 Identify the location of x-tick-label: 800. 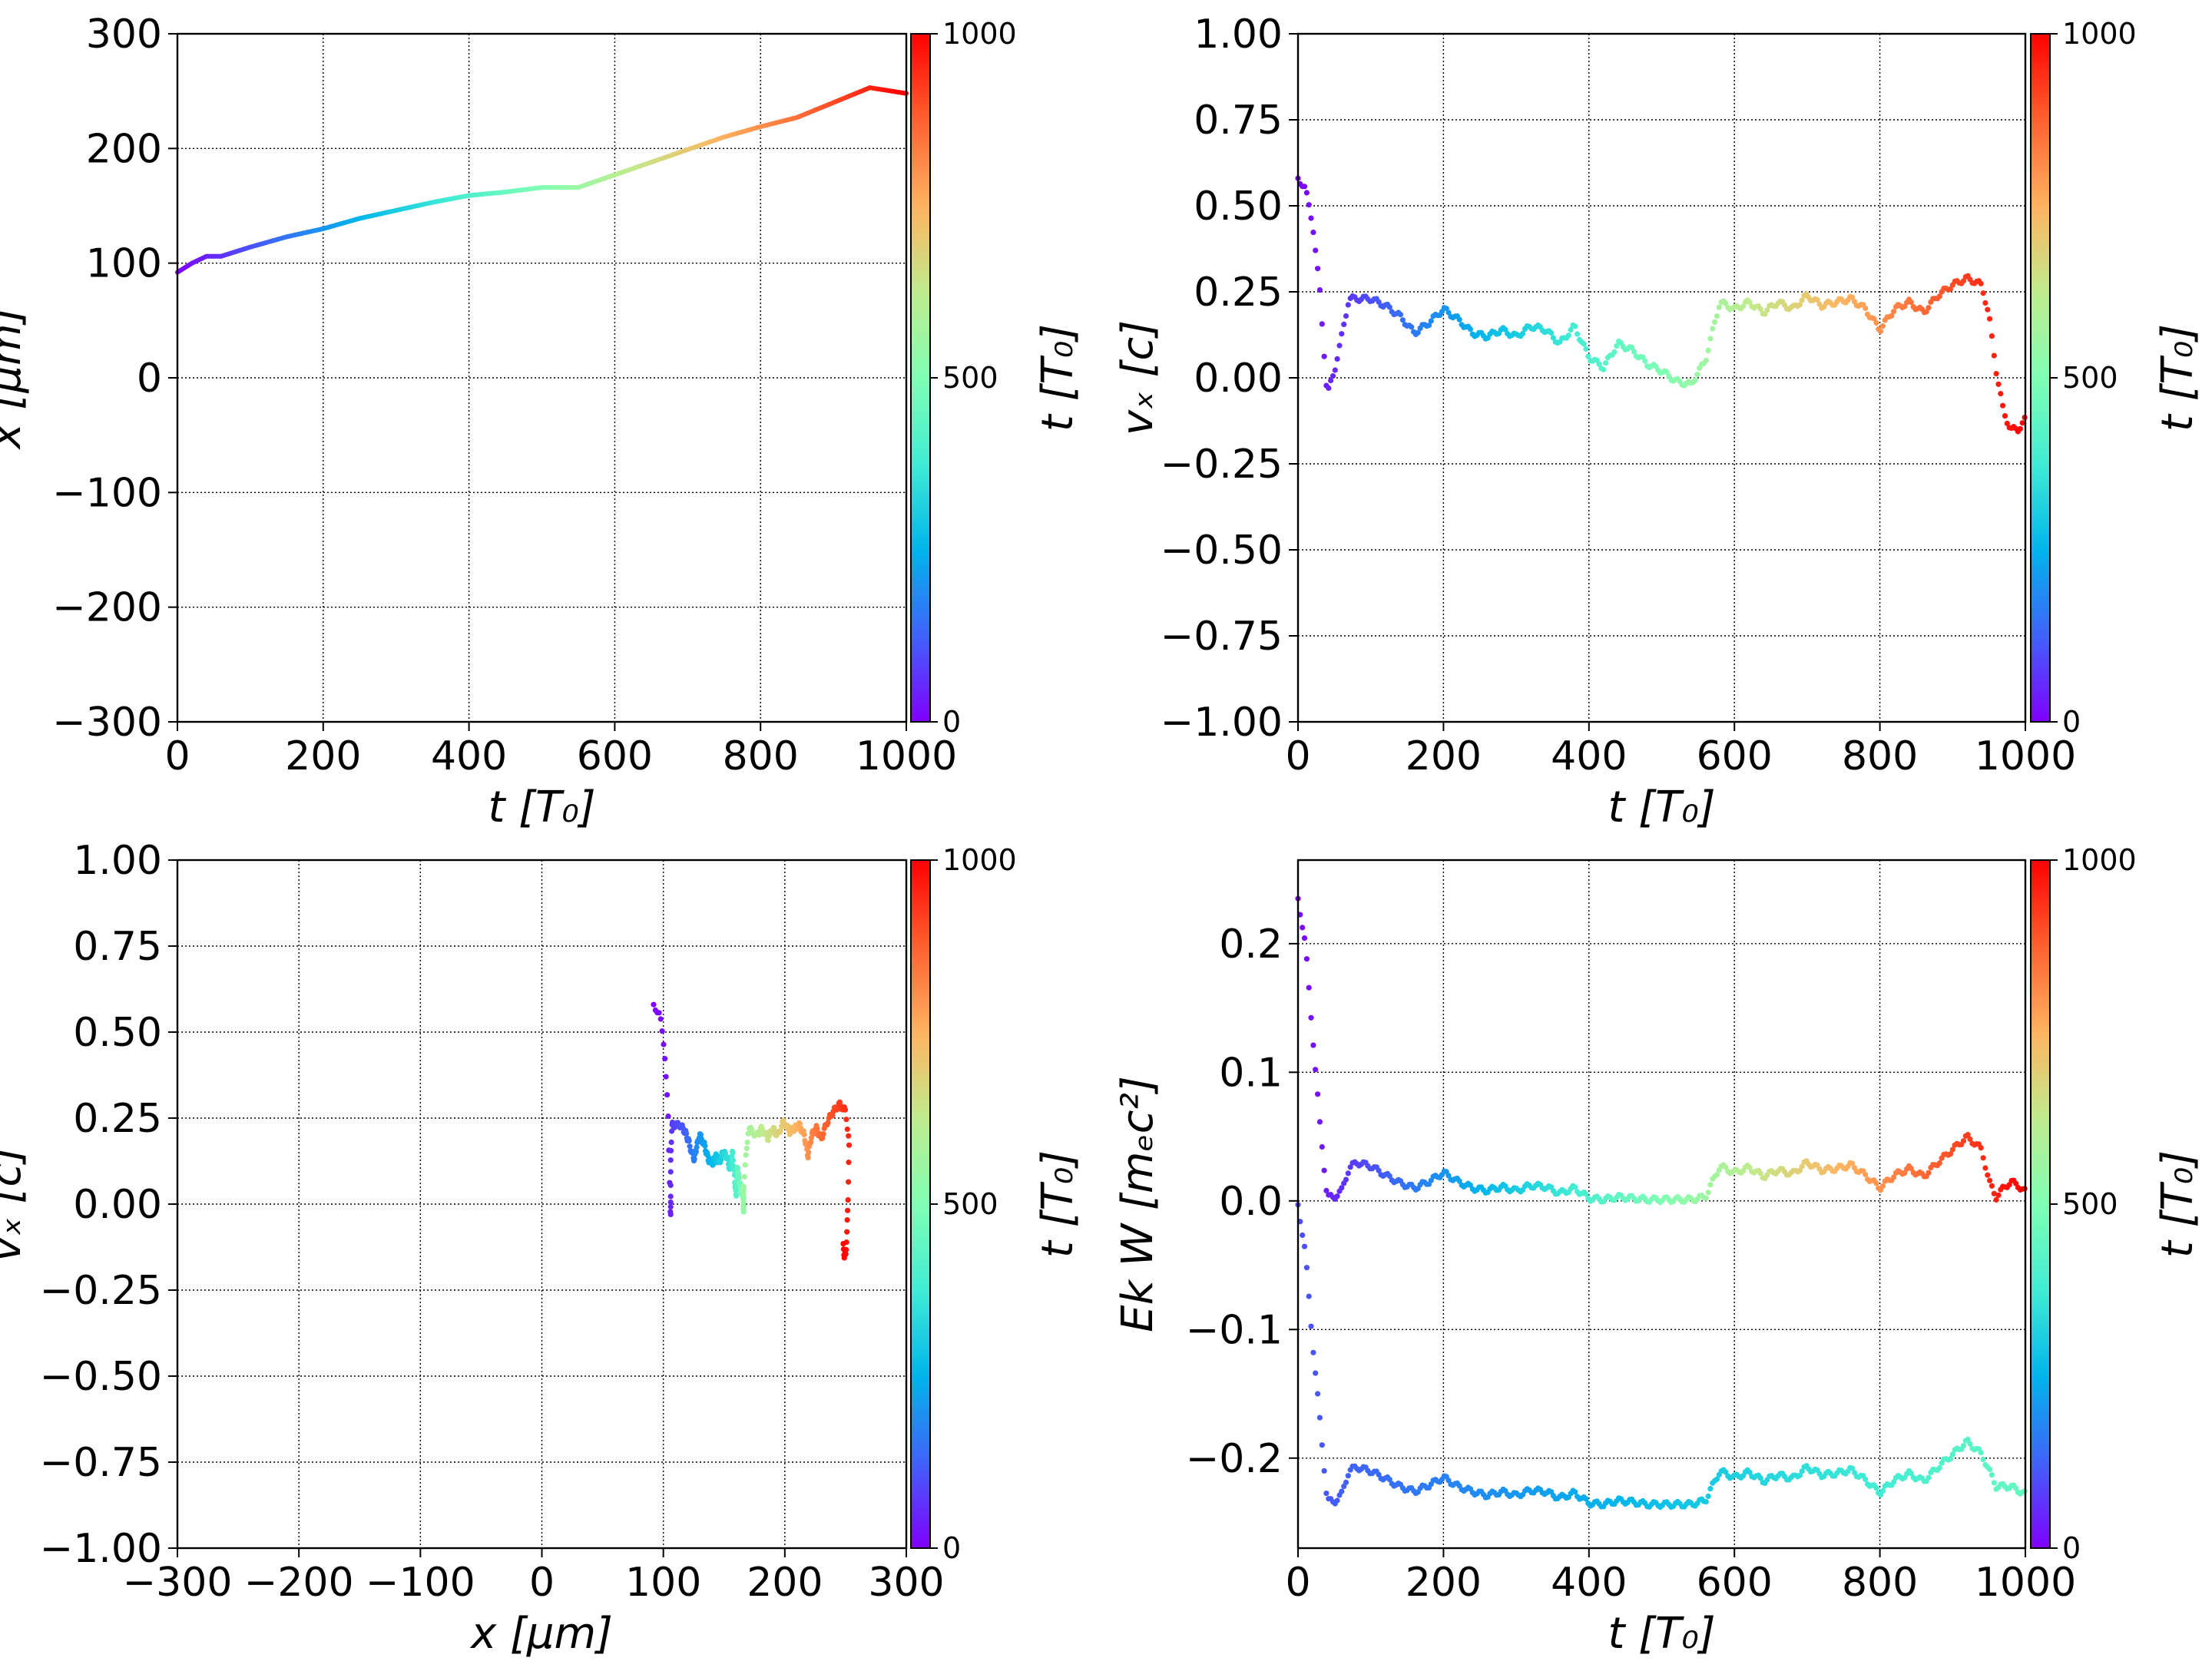
(761, 756).